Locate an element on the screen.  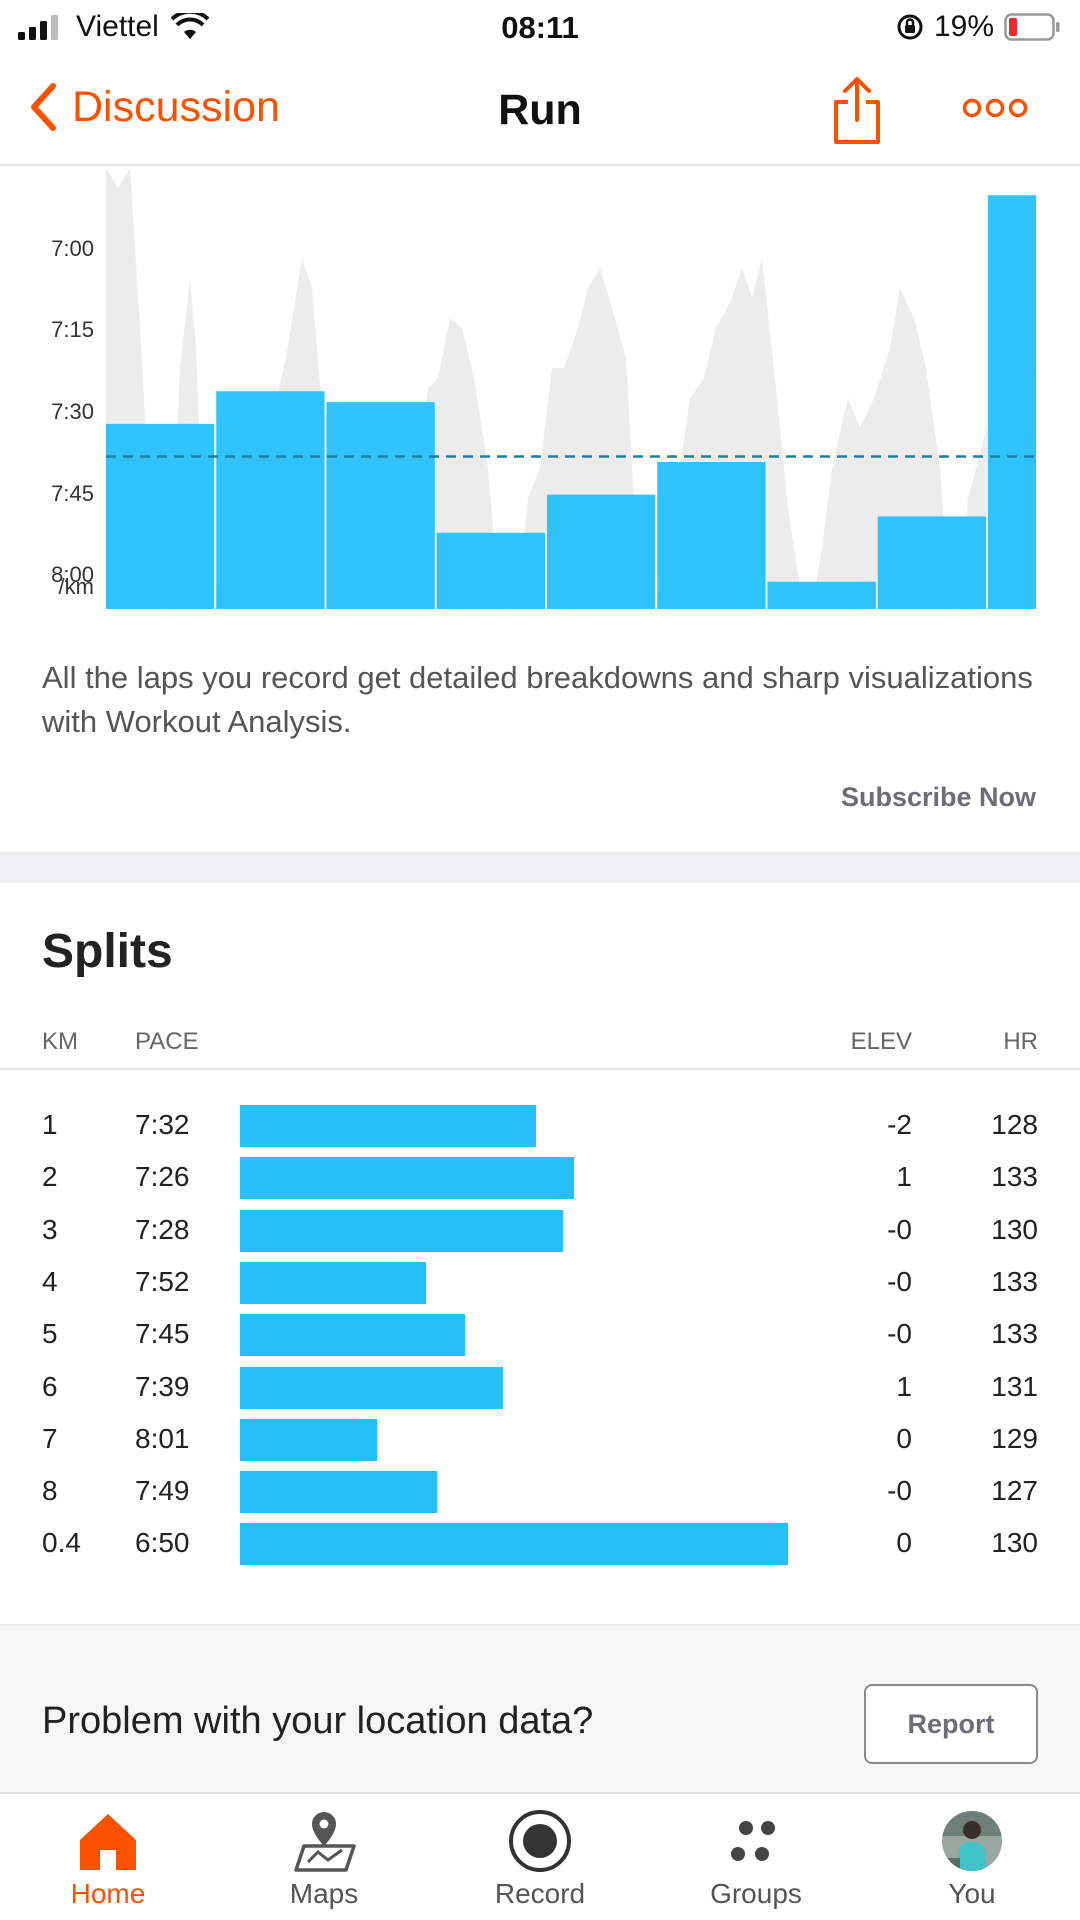
report-button: Report is located at coordinates (951, 1724).